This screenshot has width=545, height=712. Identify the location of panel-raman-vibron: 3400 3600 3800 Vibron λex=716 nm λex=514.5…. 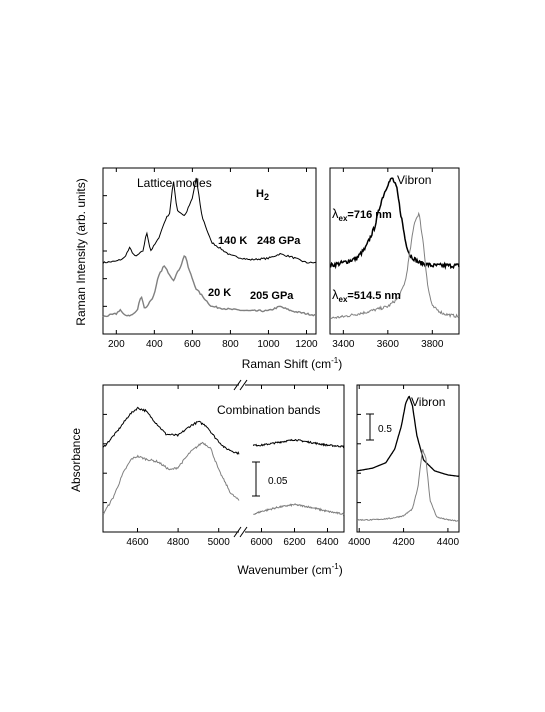
(394, 258).